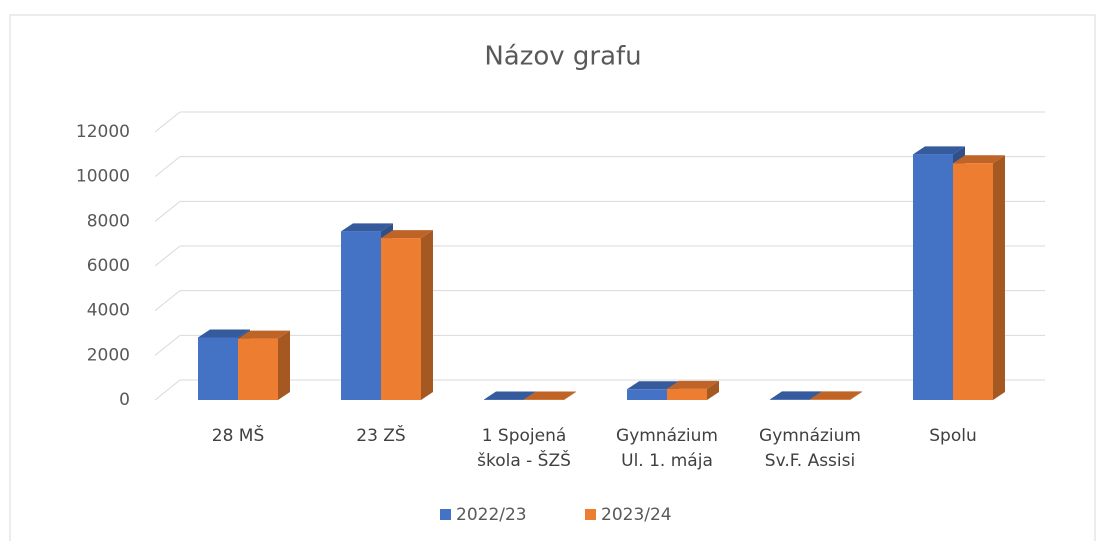  Describe the element at coordinates (124, 400) in the screenshot. I see `y-tick-label: 0` at that location.